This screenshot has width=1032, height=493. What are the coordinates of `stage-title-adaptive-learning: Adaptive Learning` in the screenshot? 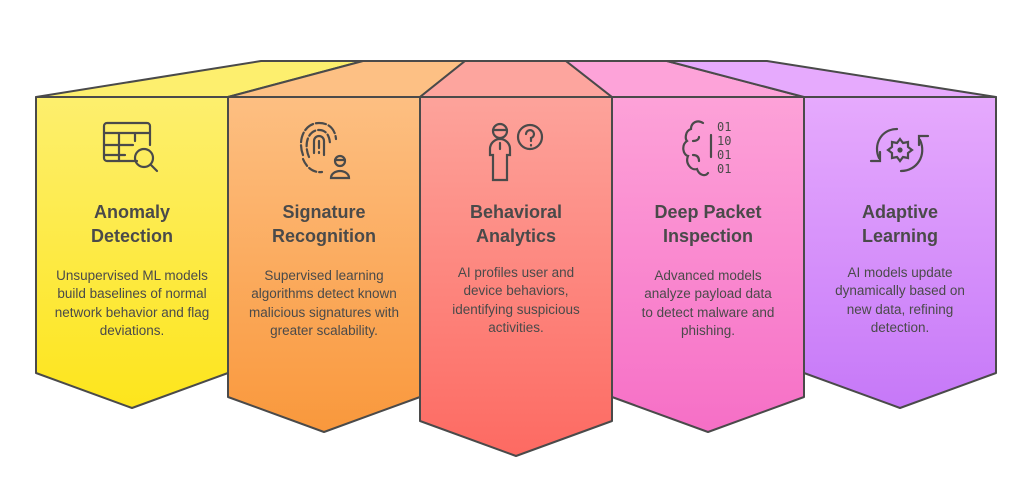 It's located at (900, 224).